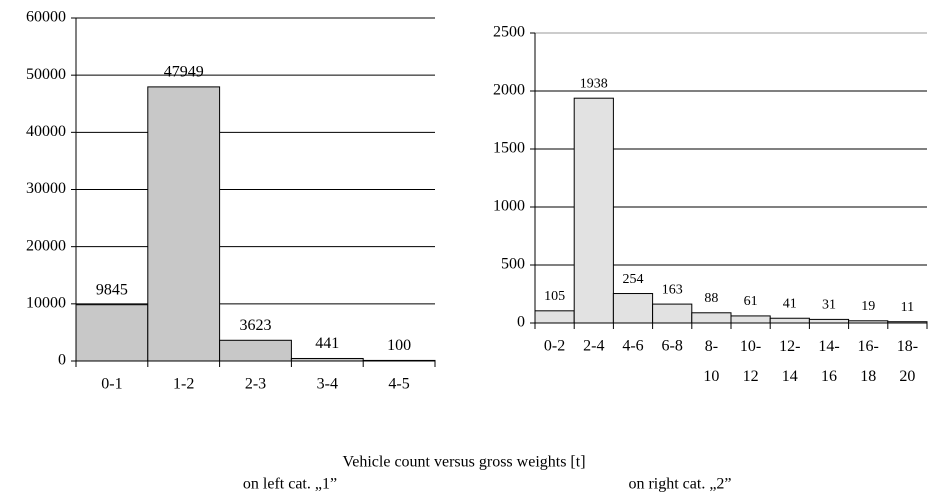 The image size is (928, 493). What do you see at coordinates (632, 346) in the screenshot?
I see `x-tick-label: 4-6` at bounding box center [632, 346].